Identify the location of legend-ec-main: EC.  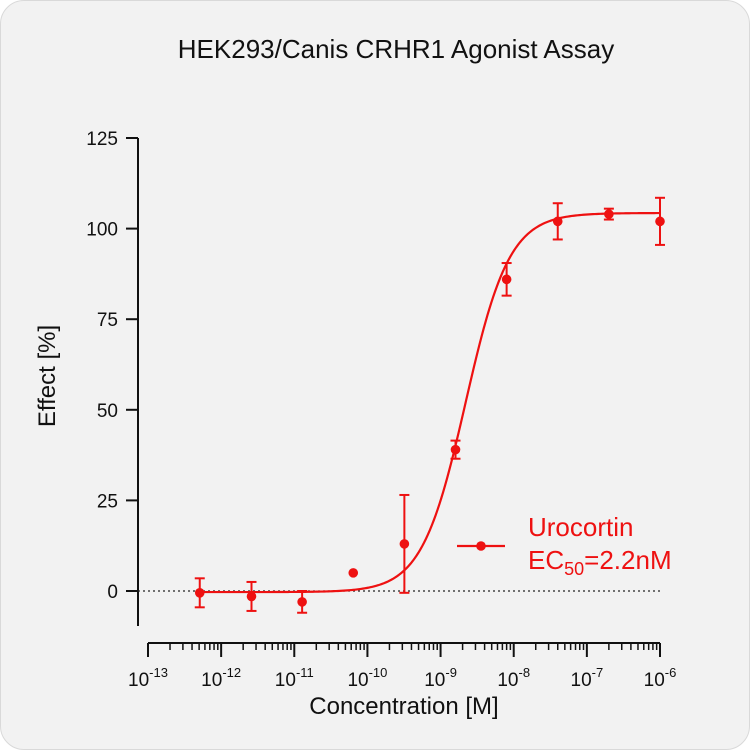
(546, 560).